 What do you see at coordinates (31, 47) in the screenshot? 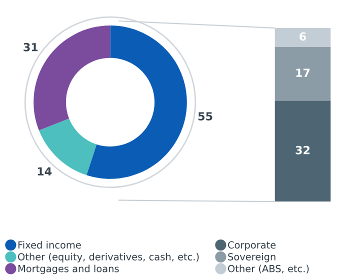
I see `data-label: 31` at bounding box center [31, 47].